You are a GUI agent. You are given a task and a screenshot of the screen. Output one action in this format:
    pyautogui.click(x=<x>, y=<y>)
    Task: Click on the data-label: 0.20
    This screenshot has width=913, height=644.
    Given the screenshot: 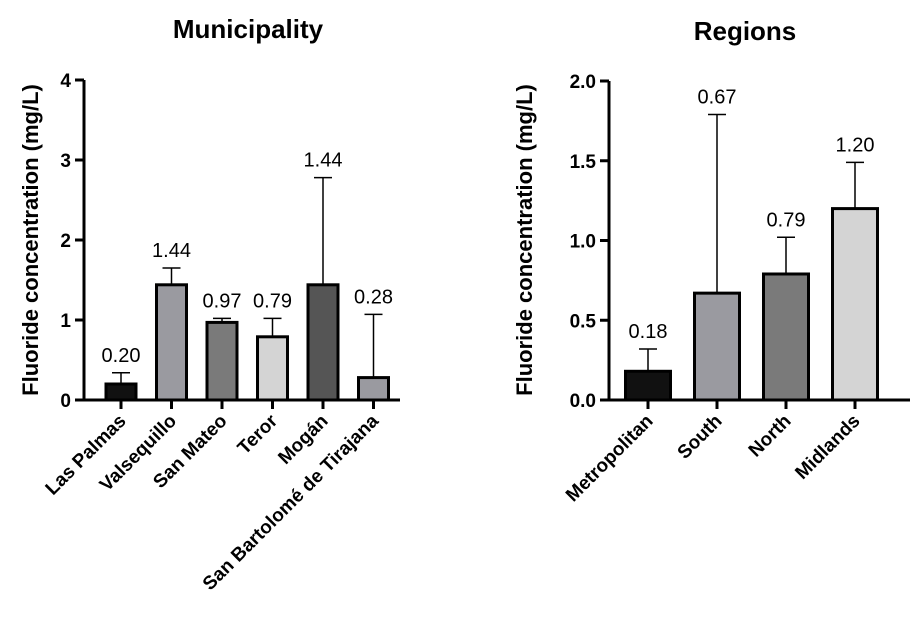 What is the action you would take?
    pyautogui.click(x=121, y=356)
    